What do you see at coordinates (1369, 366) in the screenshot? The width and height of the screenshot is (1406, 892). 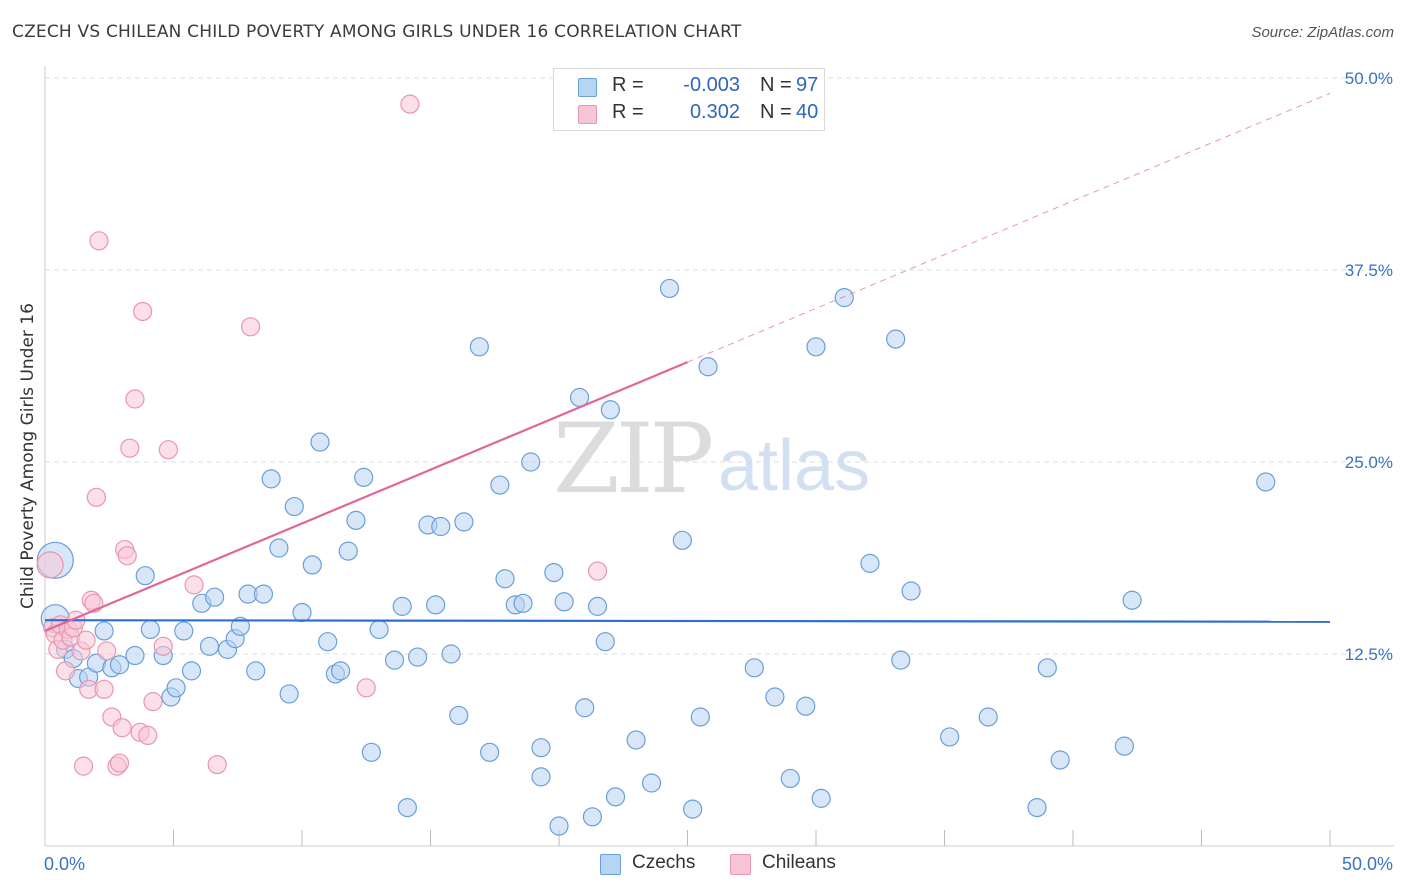 I see `tick-labels: 12.5% 25.0% 37.5% 50.0%` at bounding box center [1369, 366].